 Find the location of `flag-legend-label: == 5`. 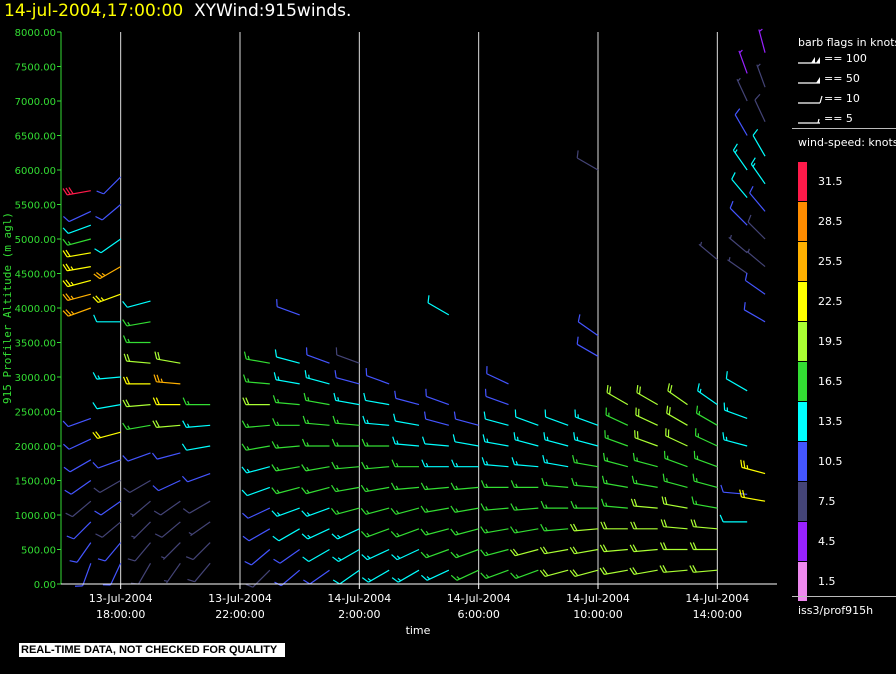

flag-legend-label: == 5 is located at coordinates (838, 118).